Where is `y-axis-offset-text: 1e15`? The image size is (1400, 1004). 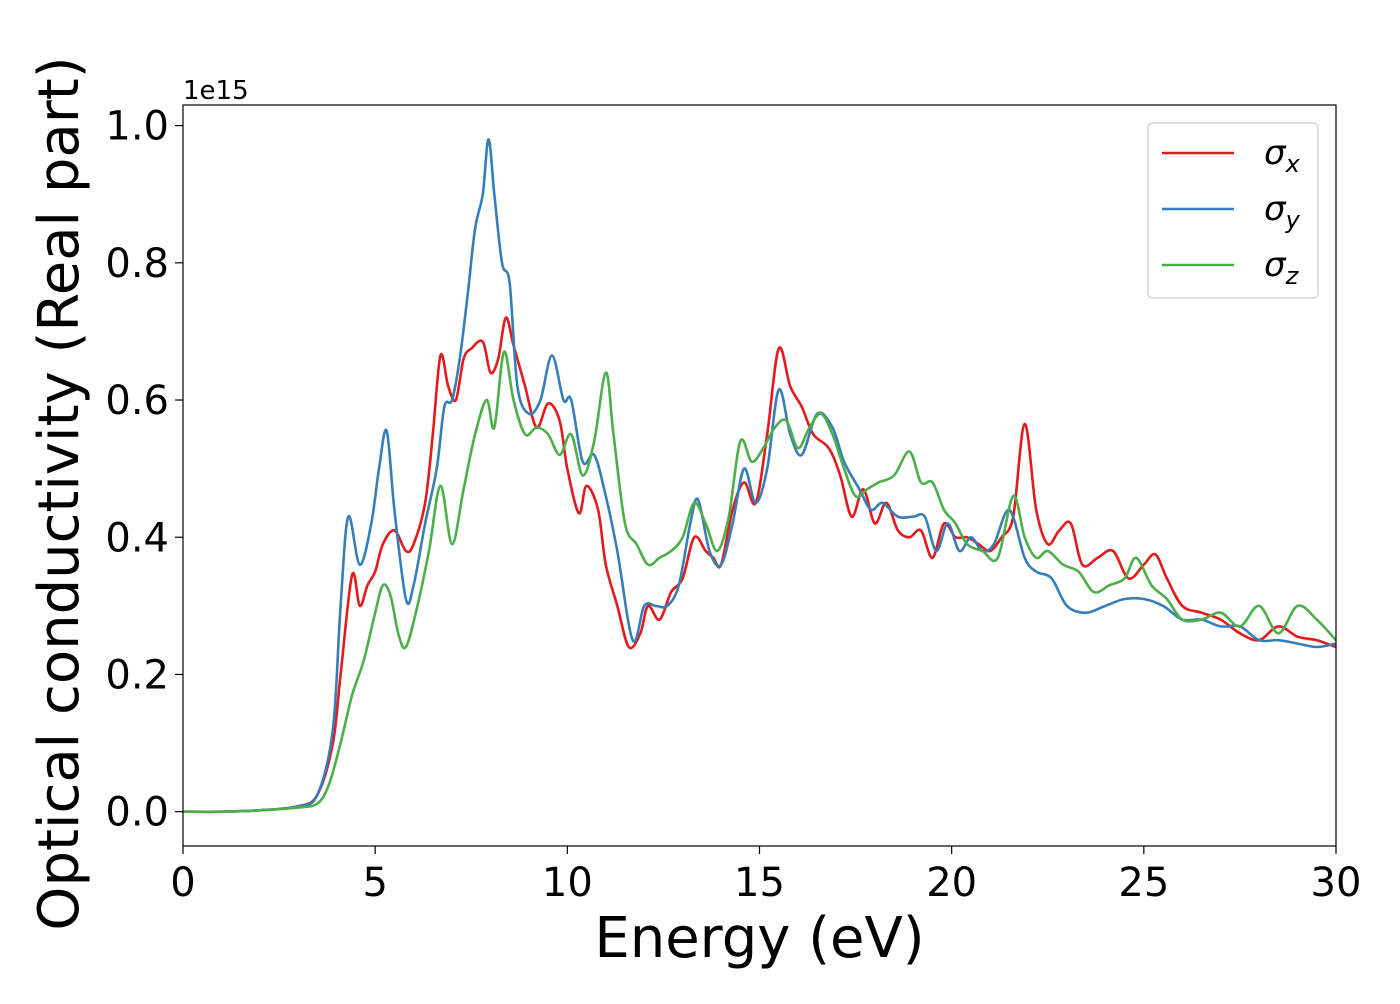
y-axis-offset-text: 1e15 is located at coordinates (216, 91).